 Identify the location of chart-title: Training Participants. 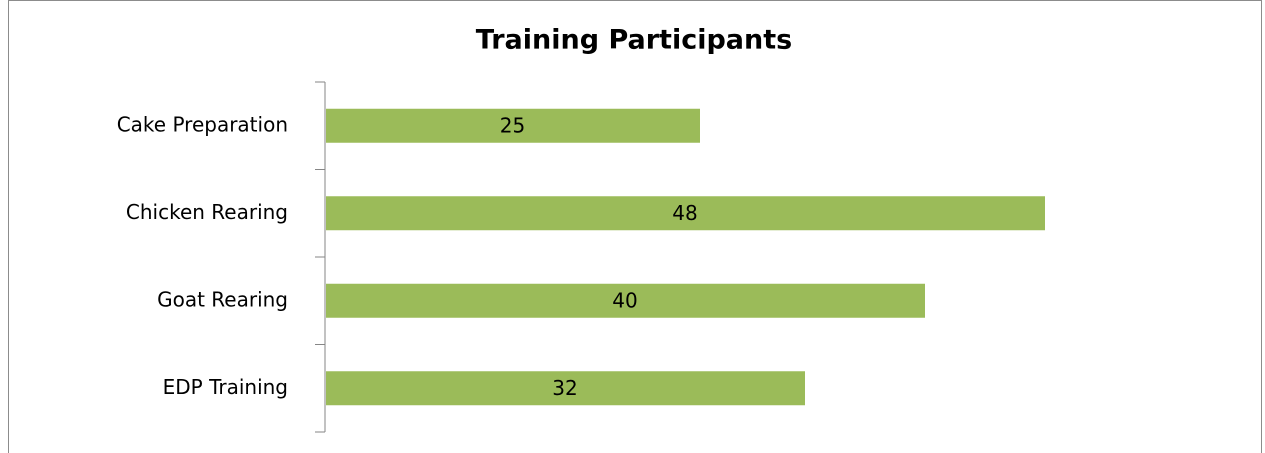
(634, 40).